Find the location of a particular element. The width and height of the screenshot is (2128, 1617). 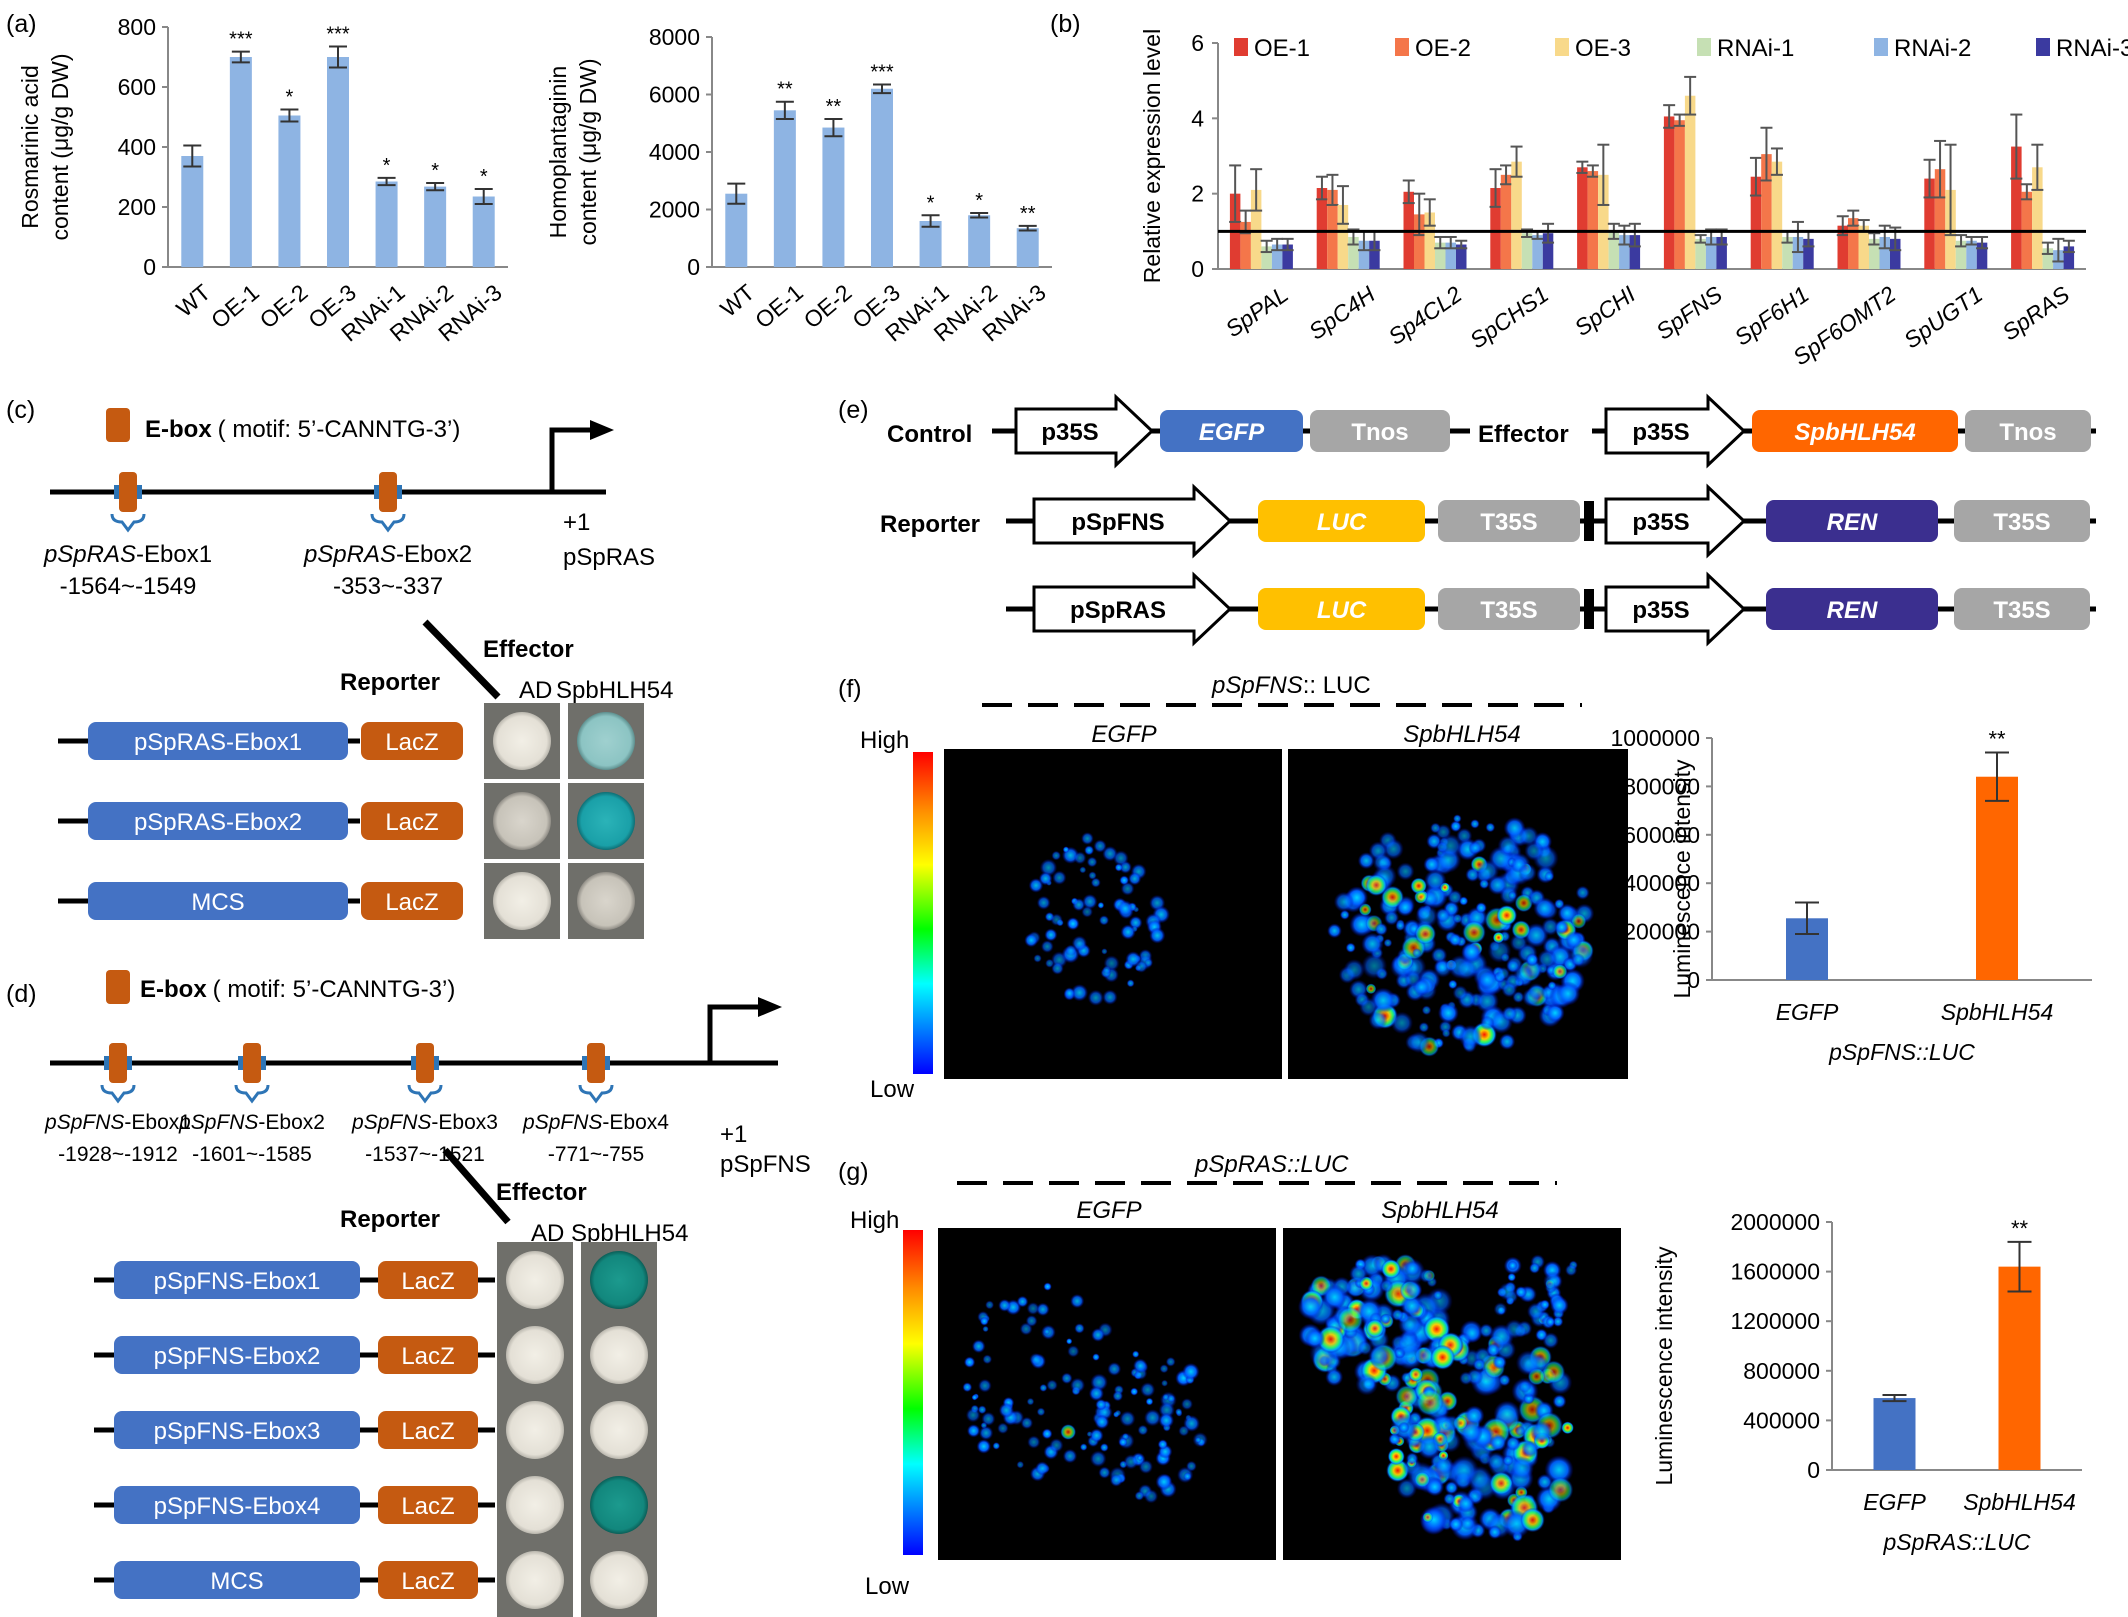

y-tick-label: 2000 is located at coordinates (674, 210).